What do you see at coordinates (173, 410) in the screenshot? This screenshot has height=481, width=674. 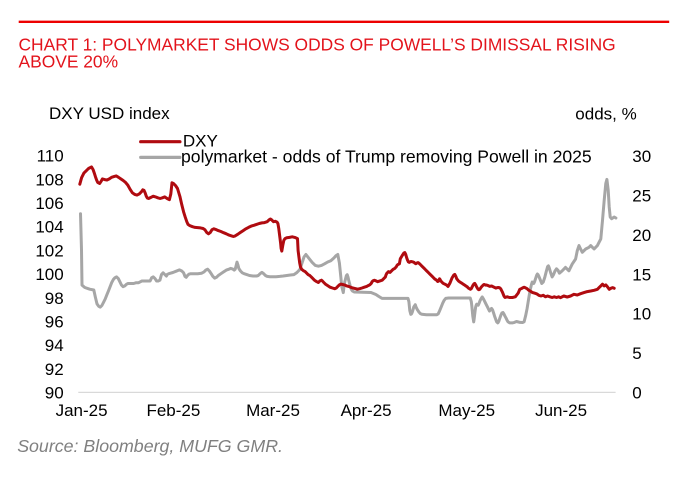 I see `svg-text: Feb-25` at bounding box center [173, 410].